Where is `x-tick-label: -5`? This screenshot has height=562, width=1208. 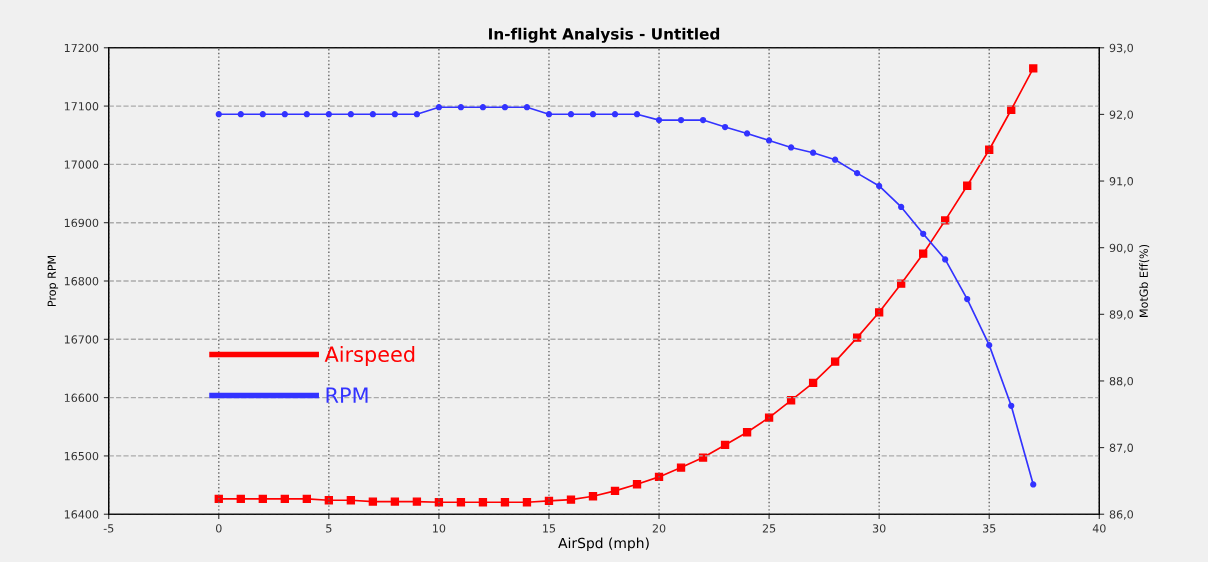 x-tick-label: -5 is located at coordinates (108, 528).